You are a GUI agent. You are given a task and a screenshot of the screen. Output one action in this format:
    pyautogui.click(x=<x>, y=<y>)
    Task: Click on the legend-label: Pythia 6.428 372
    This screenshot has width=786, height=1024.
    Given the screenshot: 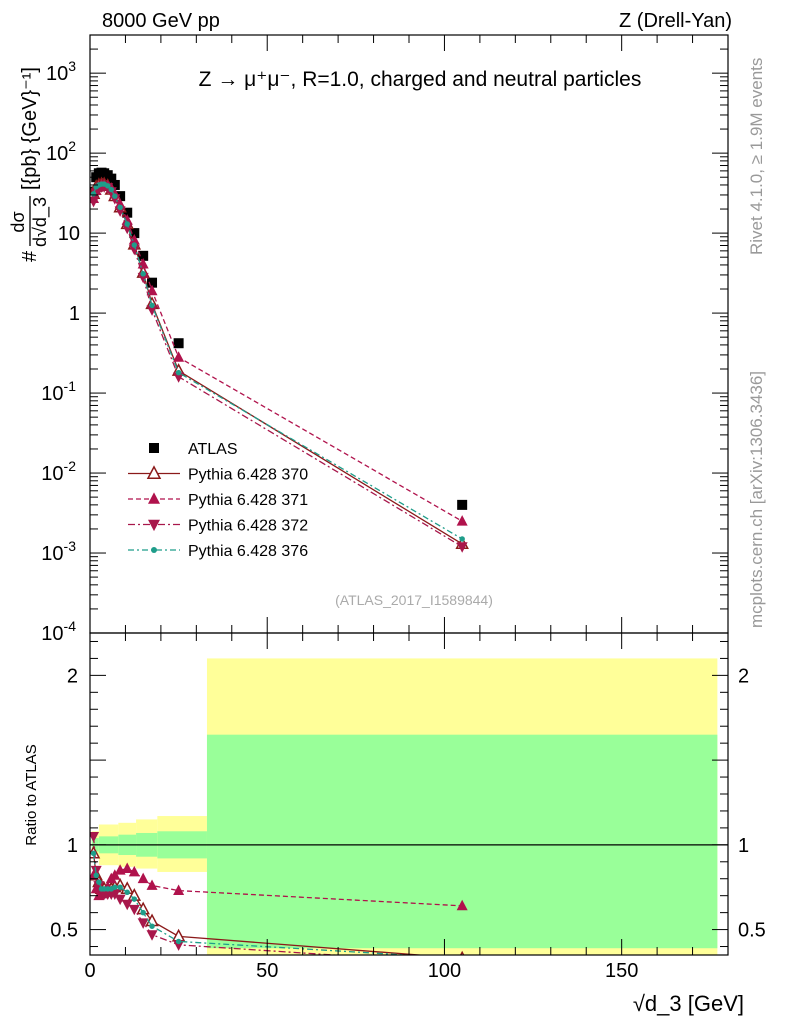 What is the action you would take?
    pyautogui.click(x=248, y=526)
    